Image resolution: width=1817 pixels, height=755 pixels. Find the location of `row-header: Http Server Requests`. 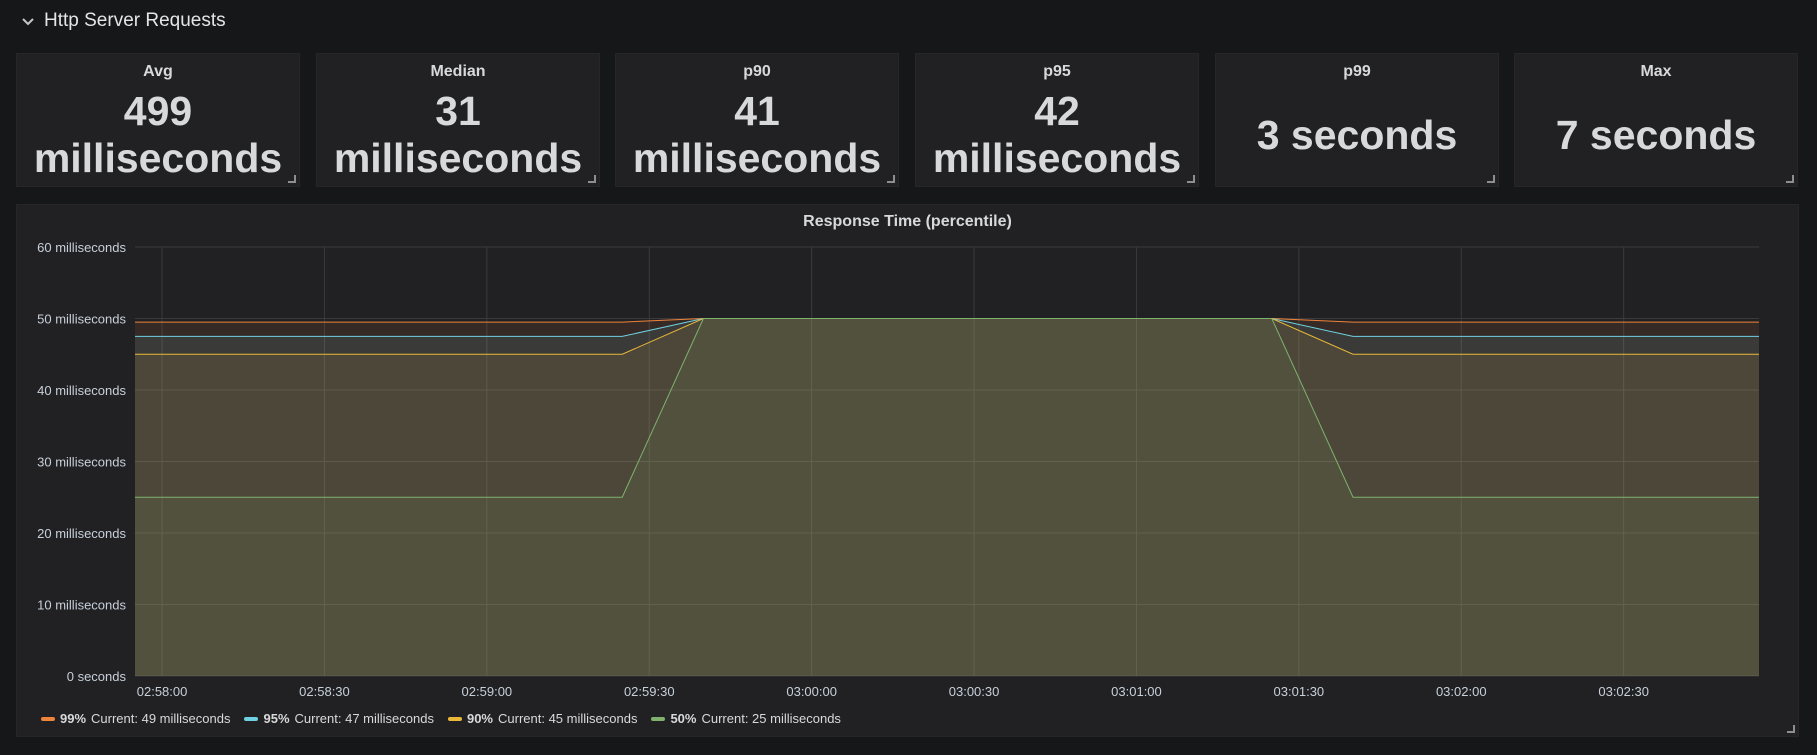

row-header: Http Server Requests is located at coordinates (123, 21).